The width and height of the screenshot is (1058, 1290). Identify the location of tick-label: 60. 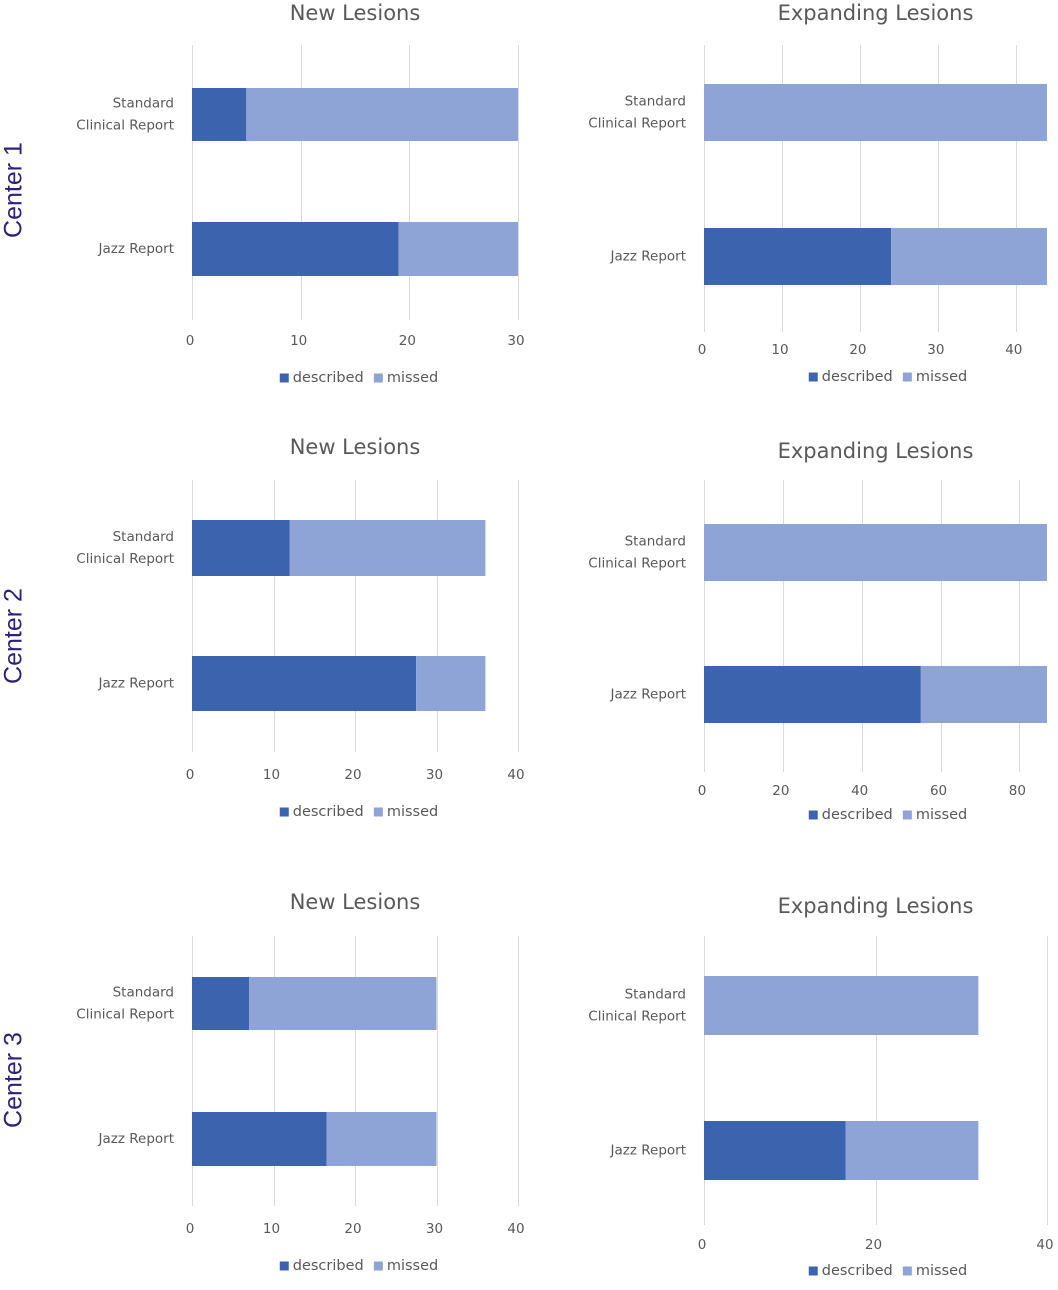
(938, 791).